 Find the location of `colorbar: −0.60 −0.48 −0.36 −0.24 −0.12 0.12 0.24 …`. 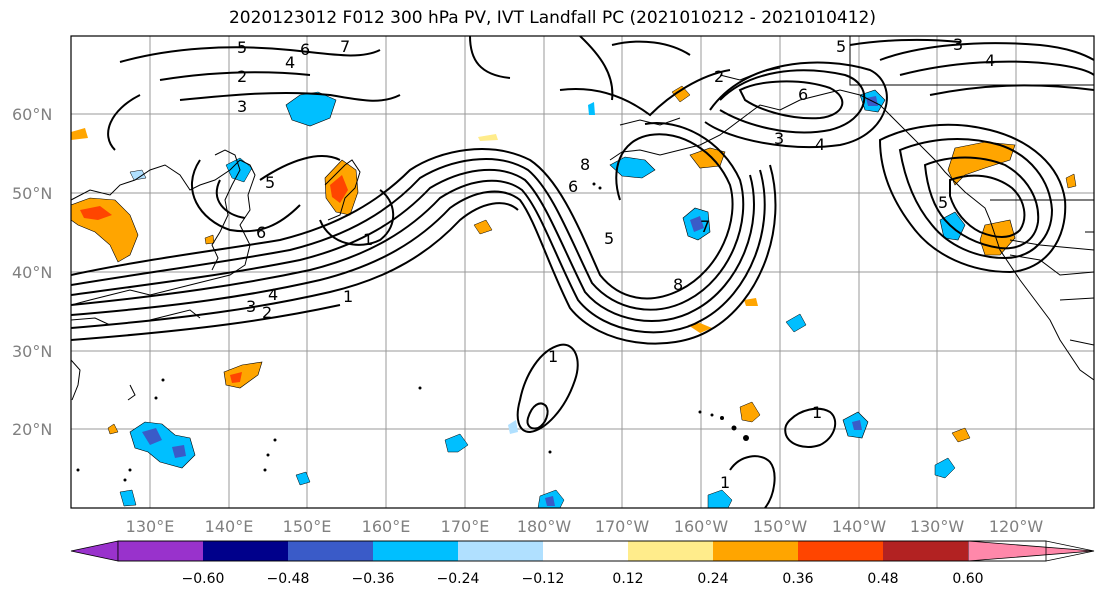

colorbar: −0.60 −0.48 −0.36 −0.24 −0.12 0.12 0.24 … is located at coordinates (582, 563).